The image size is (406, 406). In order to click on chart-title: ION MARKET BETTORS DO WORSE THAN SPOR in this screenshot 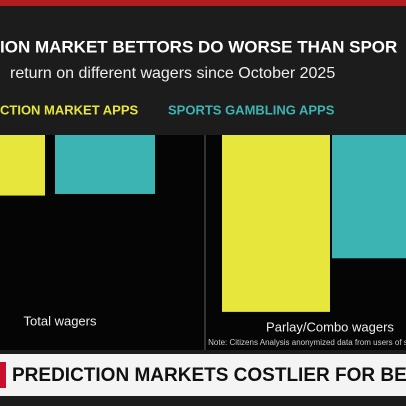, I will do `click(198, 46)`.